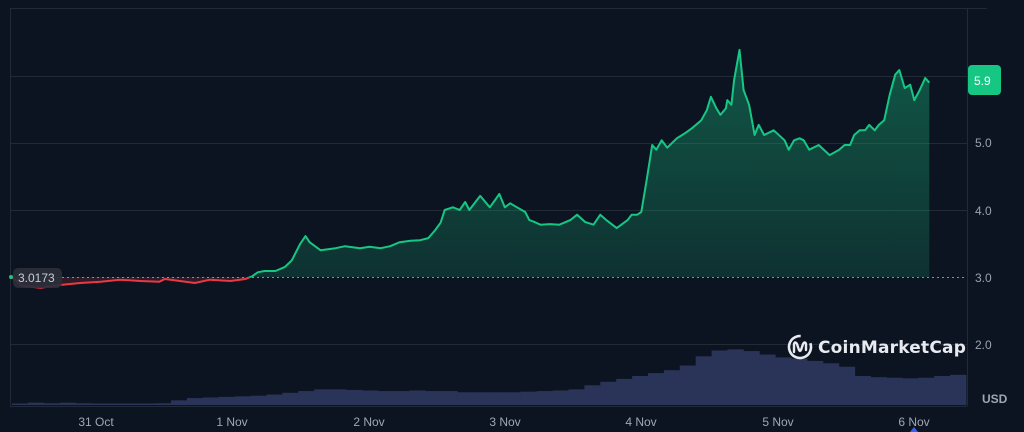 The image size is (1024, 432). What do you see at coordinates (368, 422) in the screenshot?
I see `x-tick-label: 2 Nov` at bounding box center [368, 422].